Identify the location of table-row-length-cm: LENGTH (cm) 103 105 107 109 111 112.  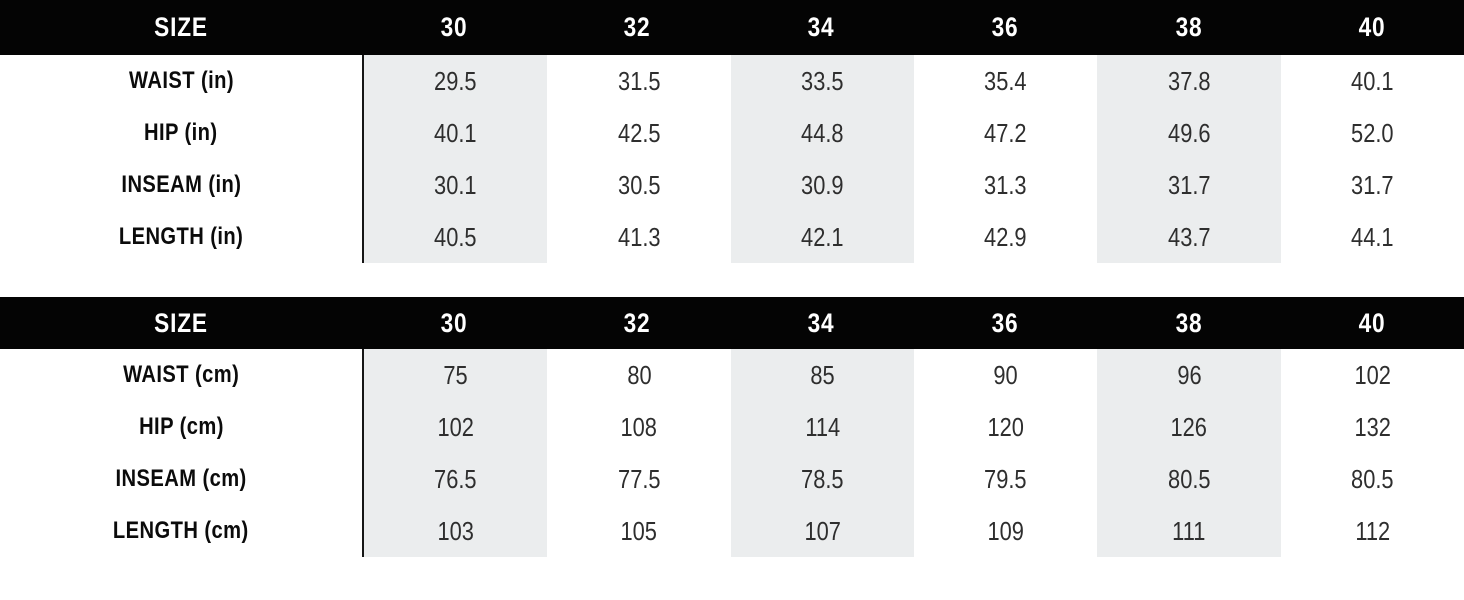
(732, 531).